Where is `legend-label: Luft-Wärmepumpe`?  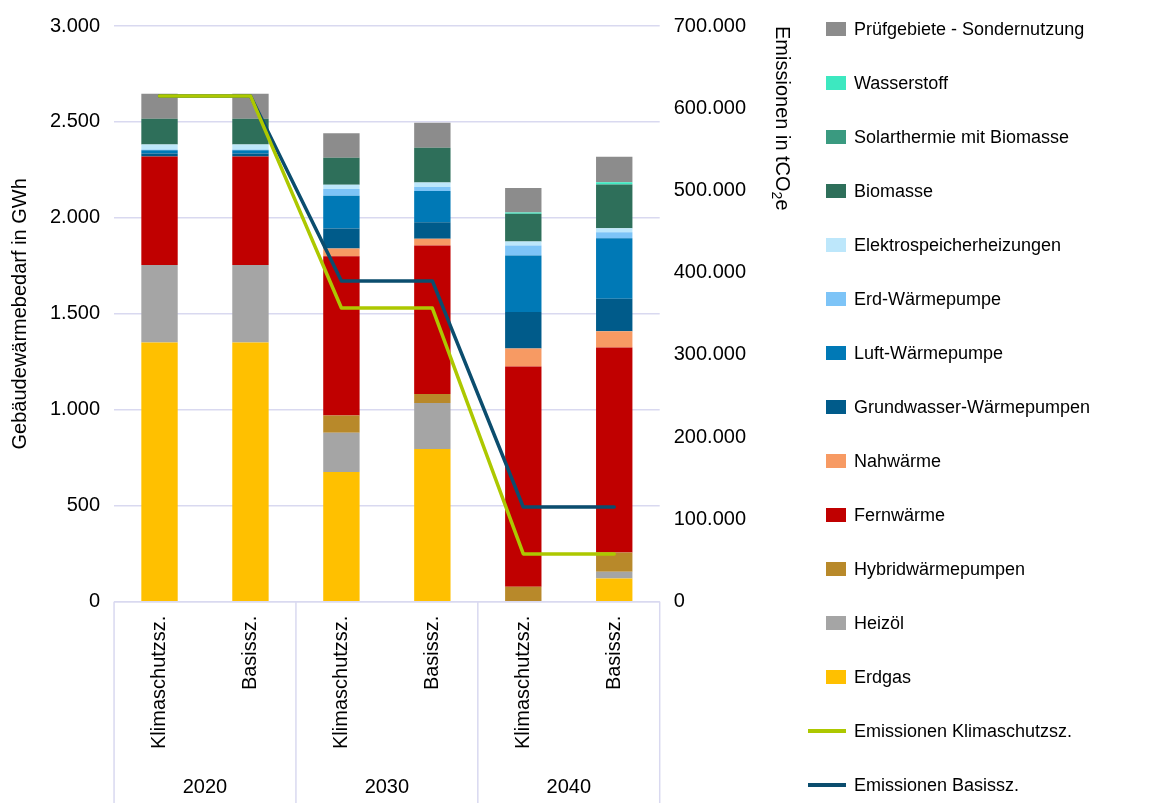
legend-label: Luft-Wärmepumpe is located at coordinates (929, 353).